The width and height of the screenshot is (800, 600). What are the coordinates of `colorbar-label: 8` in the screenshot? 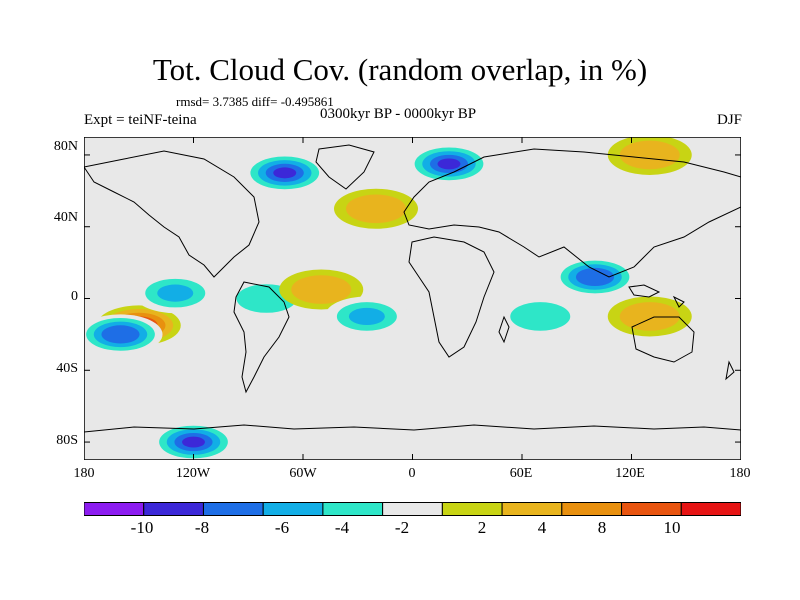 It's located at (602, 527).